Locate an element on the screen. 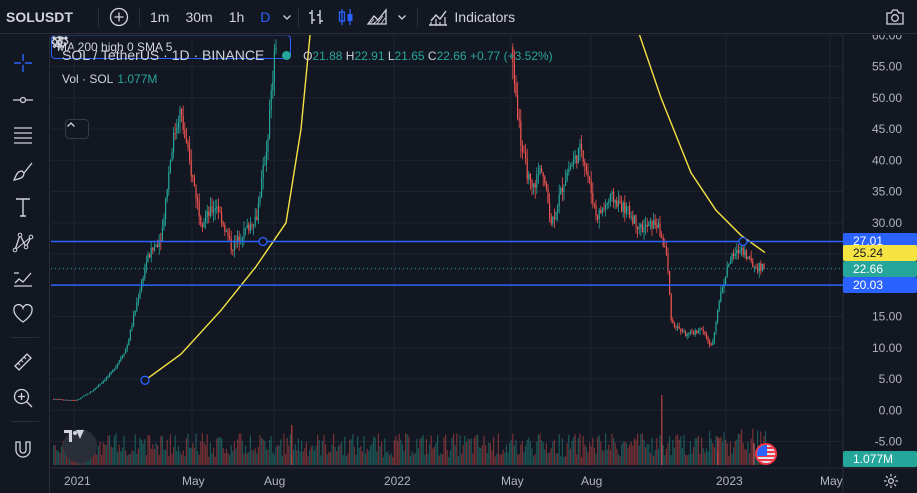 The image size is (917, 493). prediction-tool is located at coordinates (23, 278).